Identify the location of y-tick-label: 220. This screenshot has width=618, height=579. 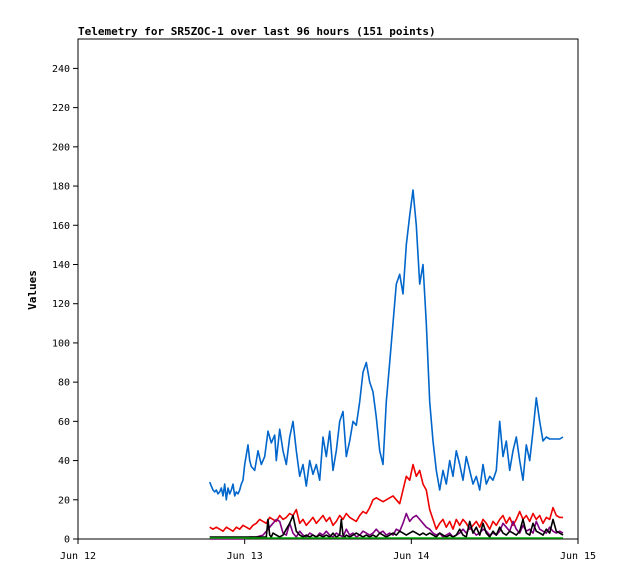
(61, 108).